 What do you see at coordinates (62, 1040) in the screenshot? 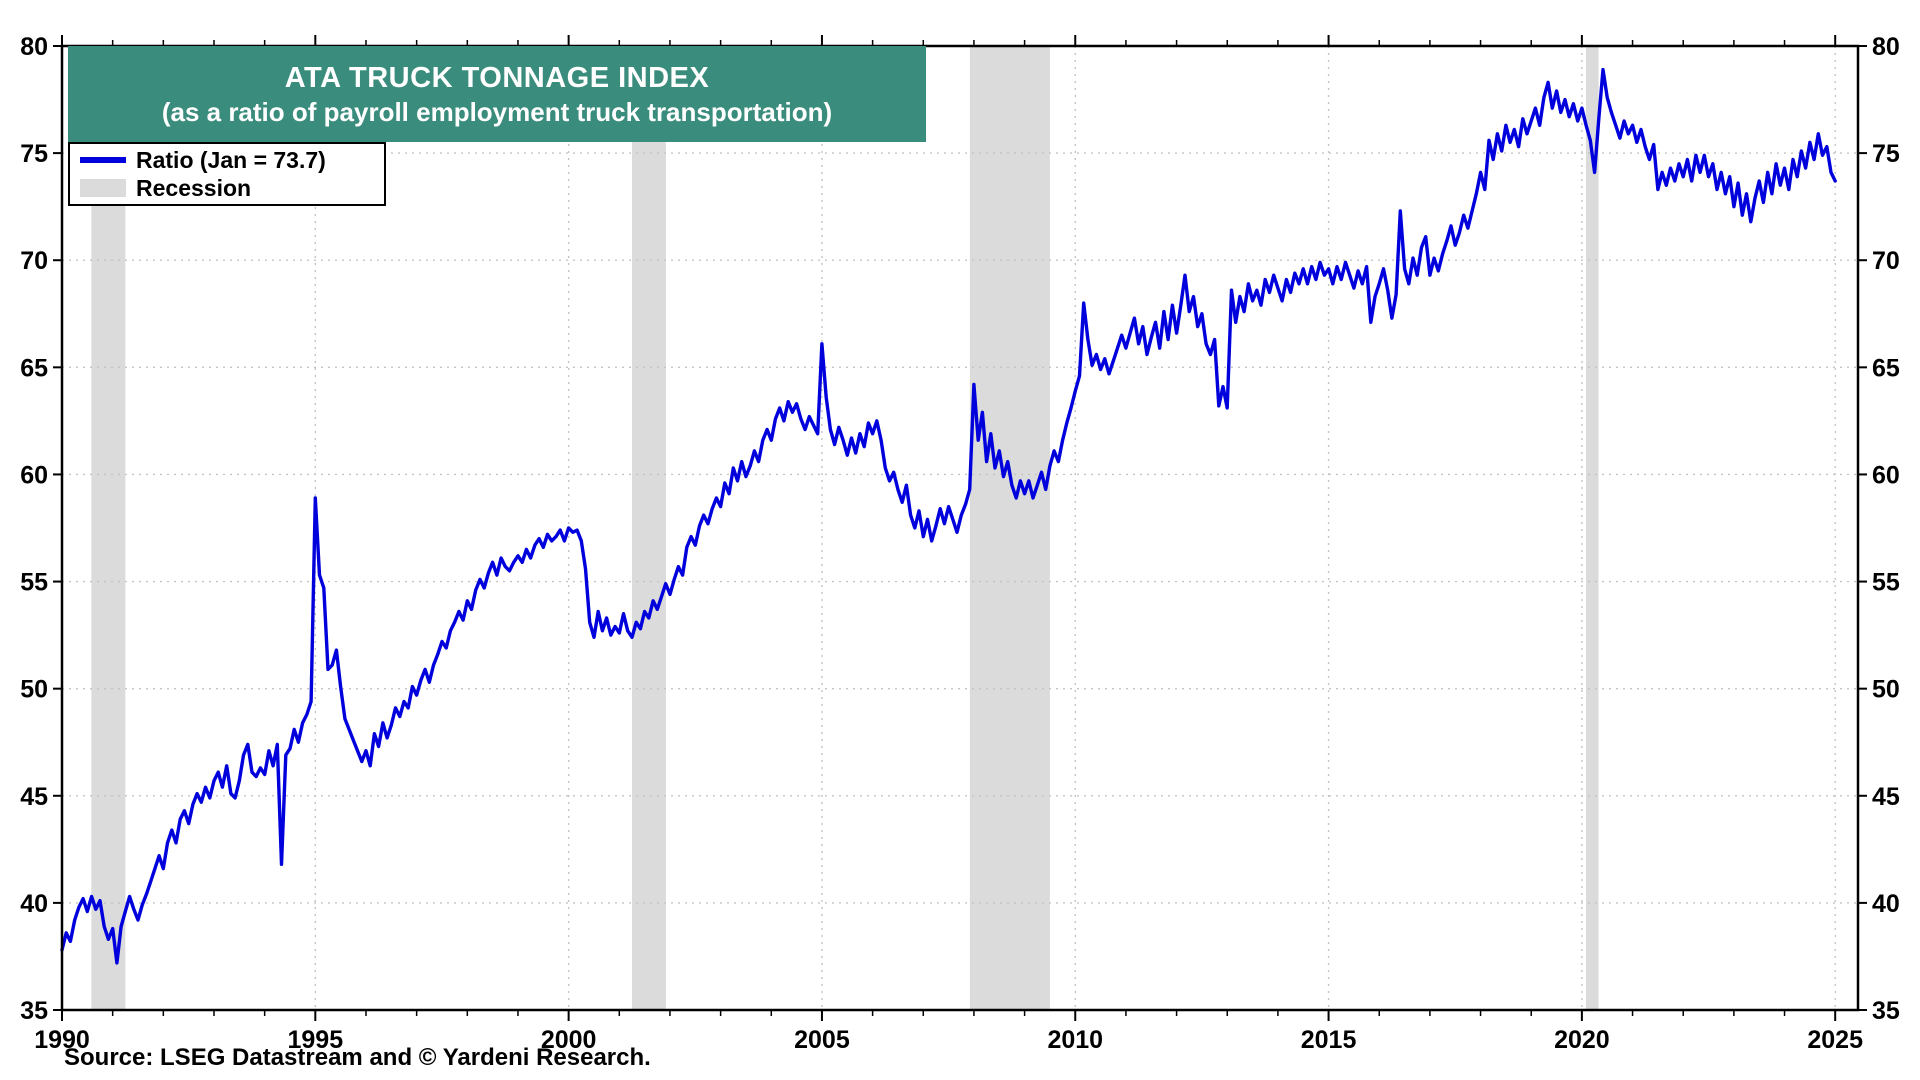
I see `x-axis-label: 1990` at bounding box center [62, 1040].